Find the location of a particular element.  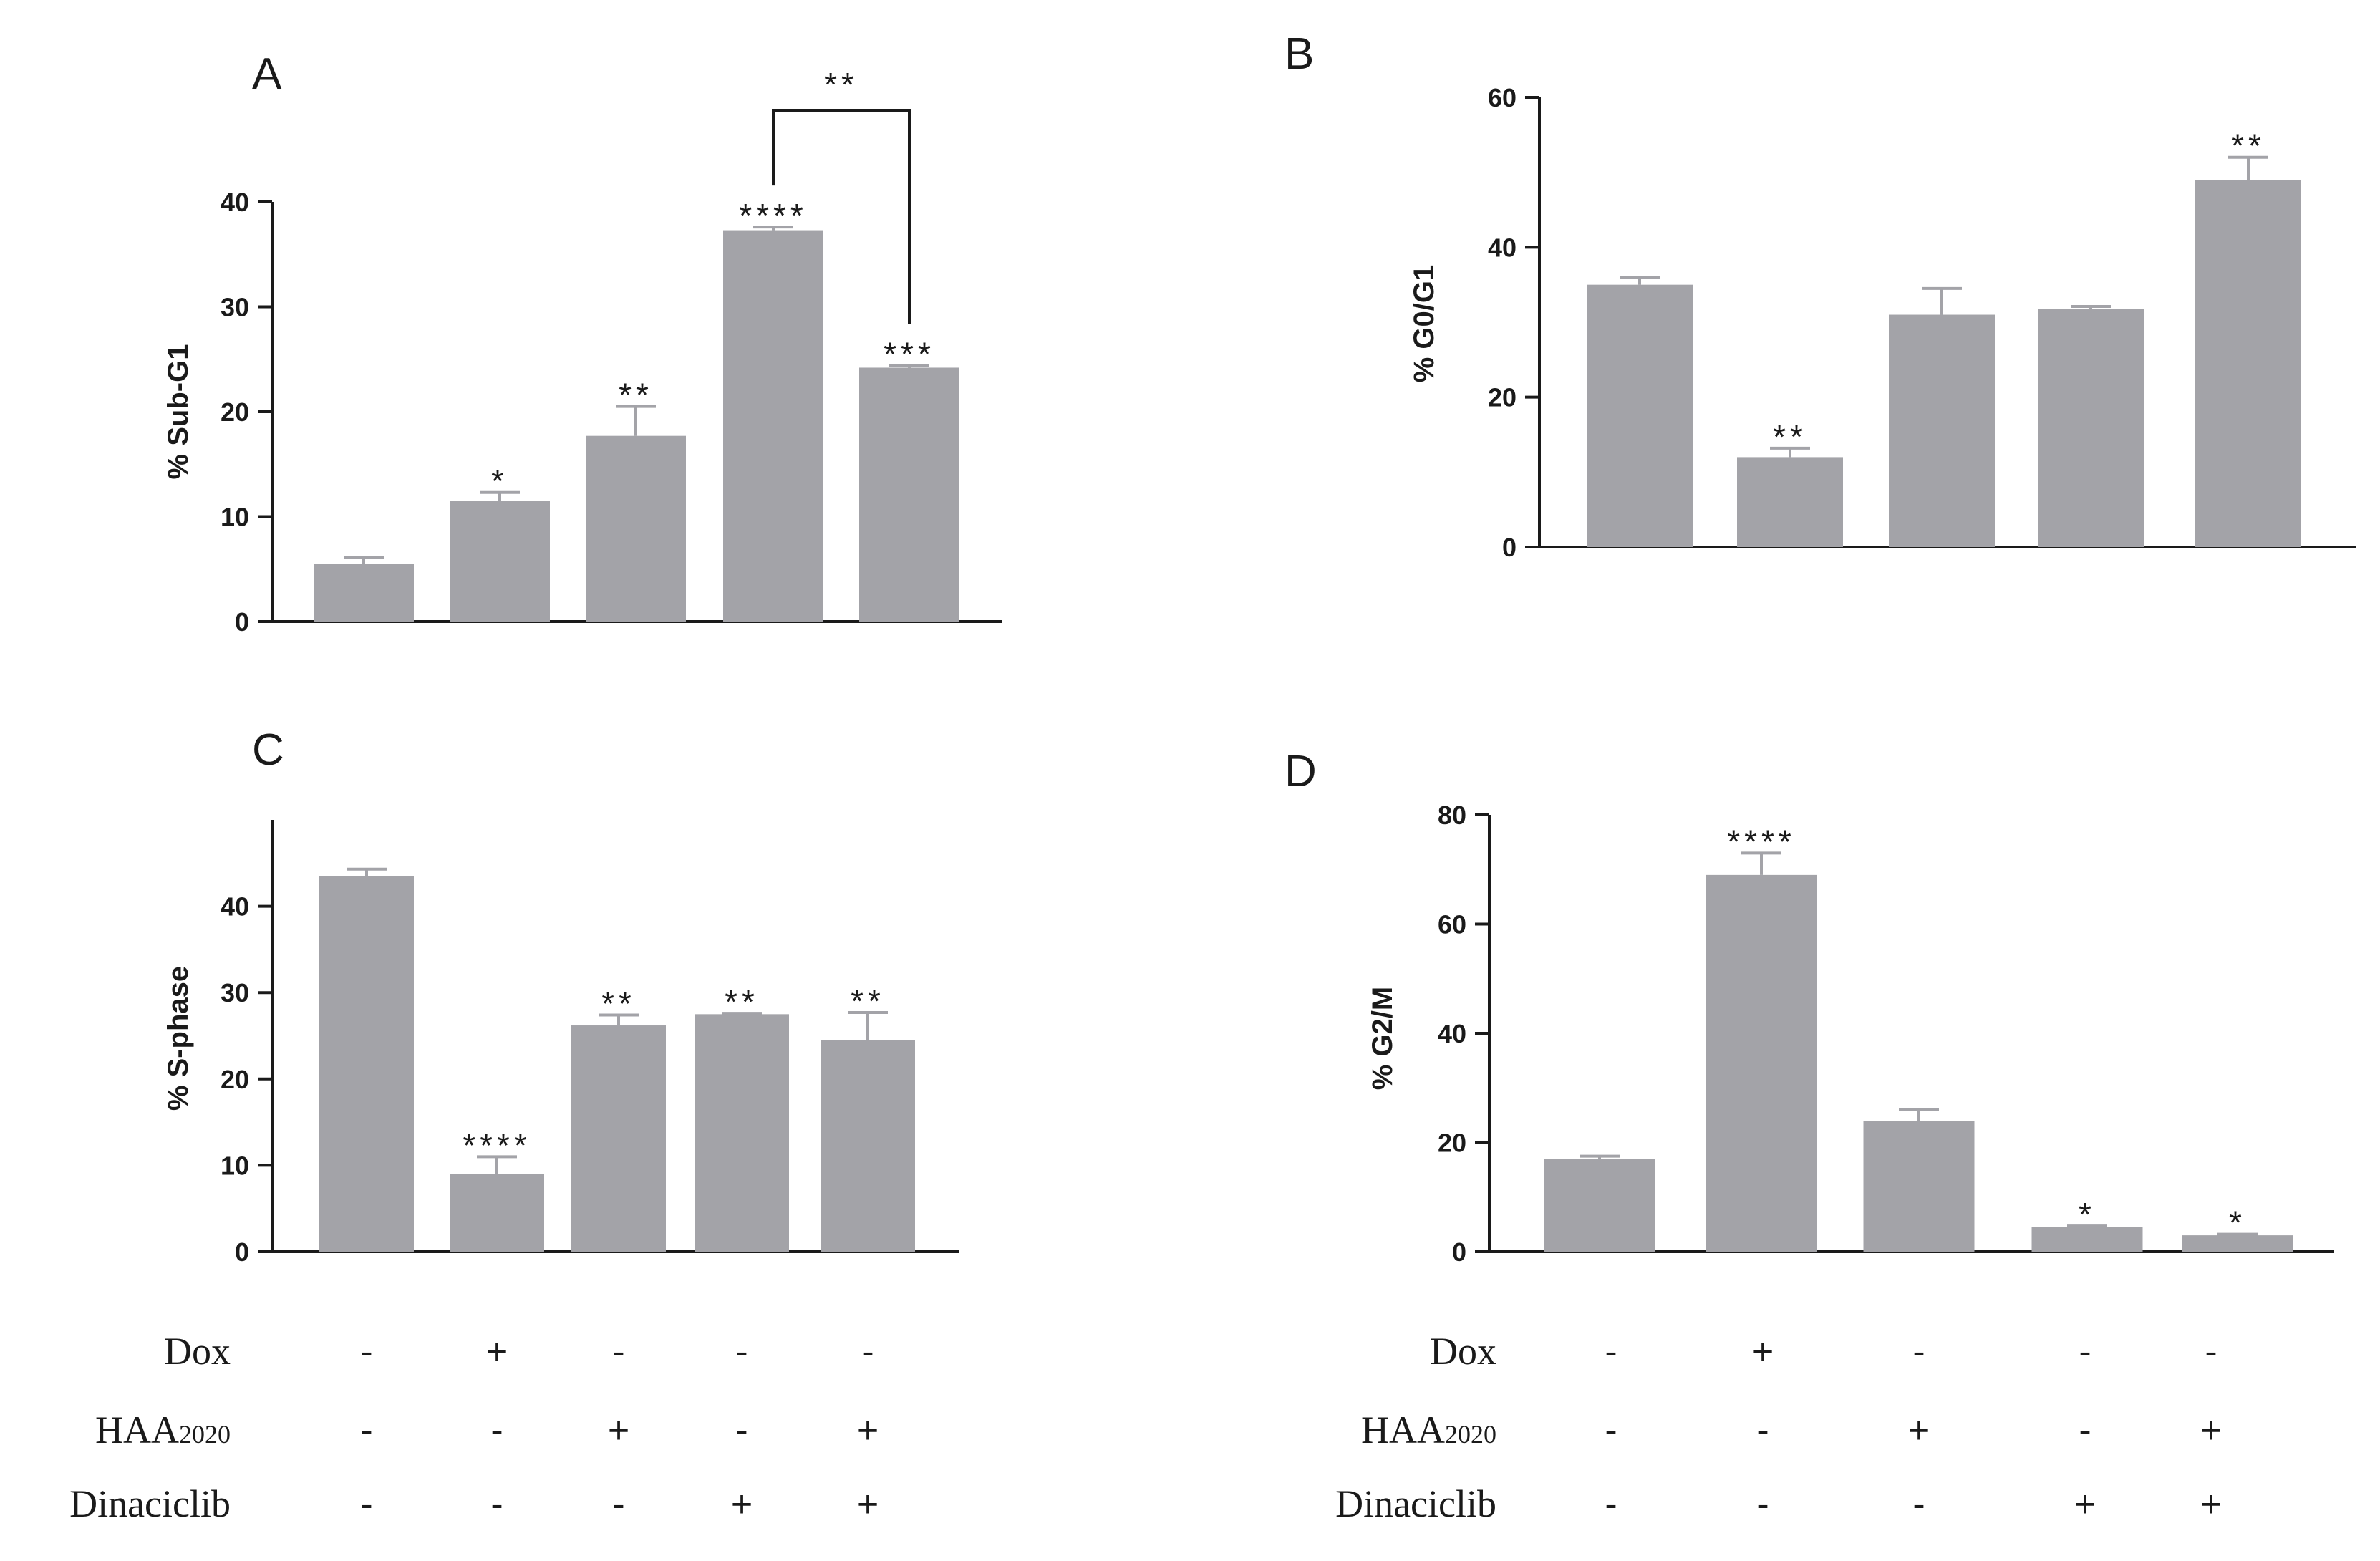

bracket-significance-marker: ** is located at coordinates (841, 84).